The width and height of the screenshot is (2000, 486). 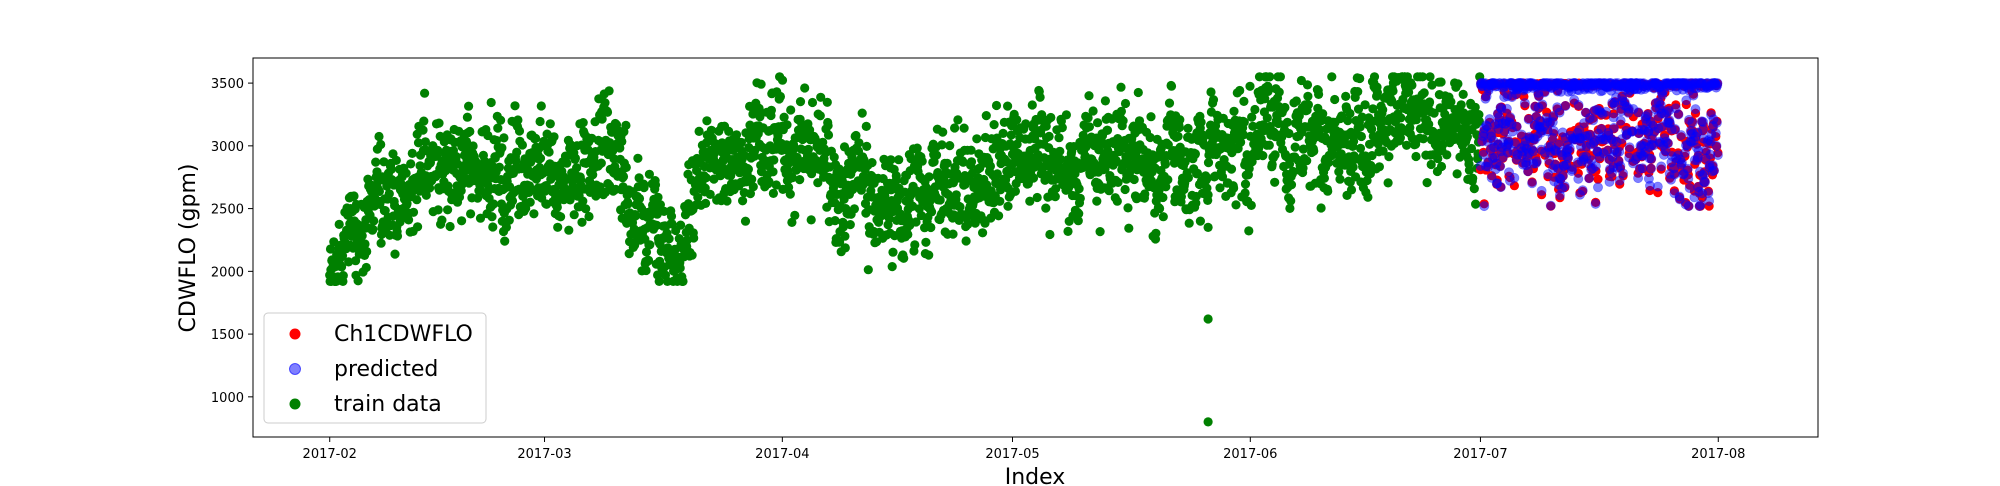 What do you see at coordinates (295, 334) in the screenshot?
I see `legend-marker-ch1cdwflo` at bounding box center [295, 334].